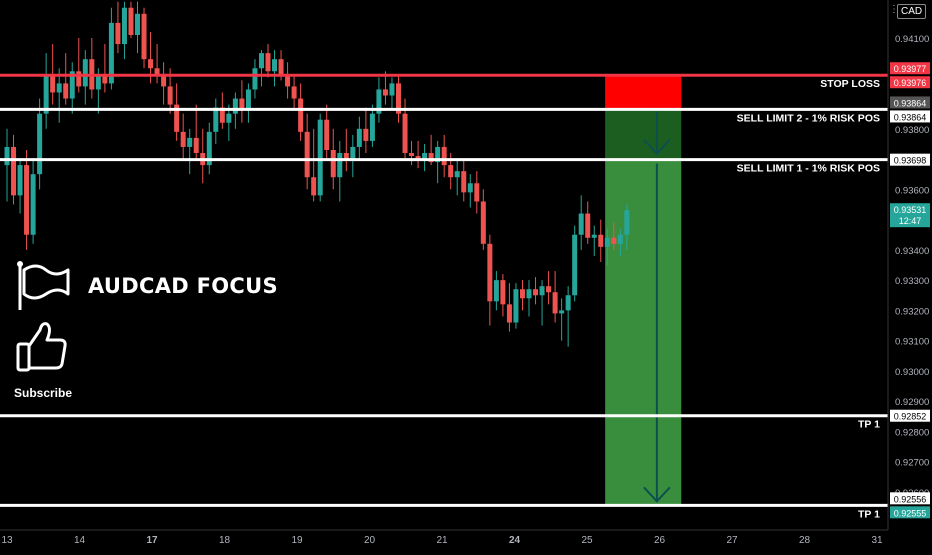 This screenshot has height=555, width=932. I want to click on time-axis-background, so click(466, 540).